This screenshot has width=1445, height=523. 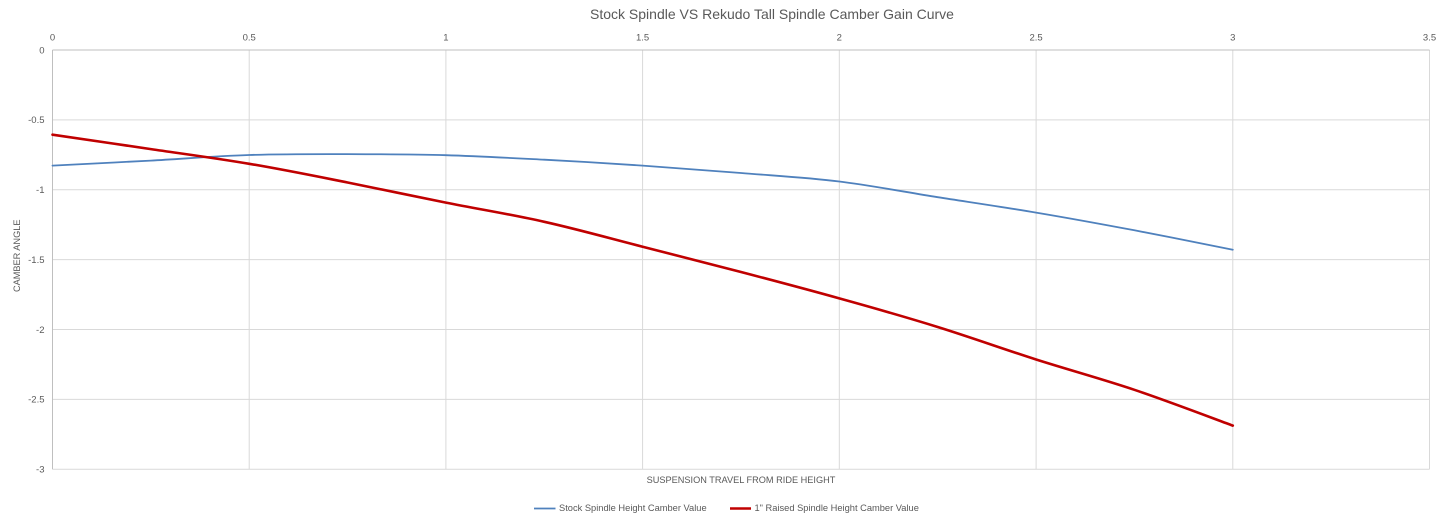 What do you see at coordinates (1232, 38) in the screenshot?
I see `svg-text: 3` at bounding box center [1232, 38].